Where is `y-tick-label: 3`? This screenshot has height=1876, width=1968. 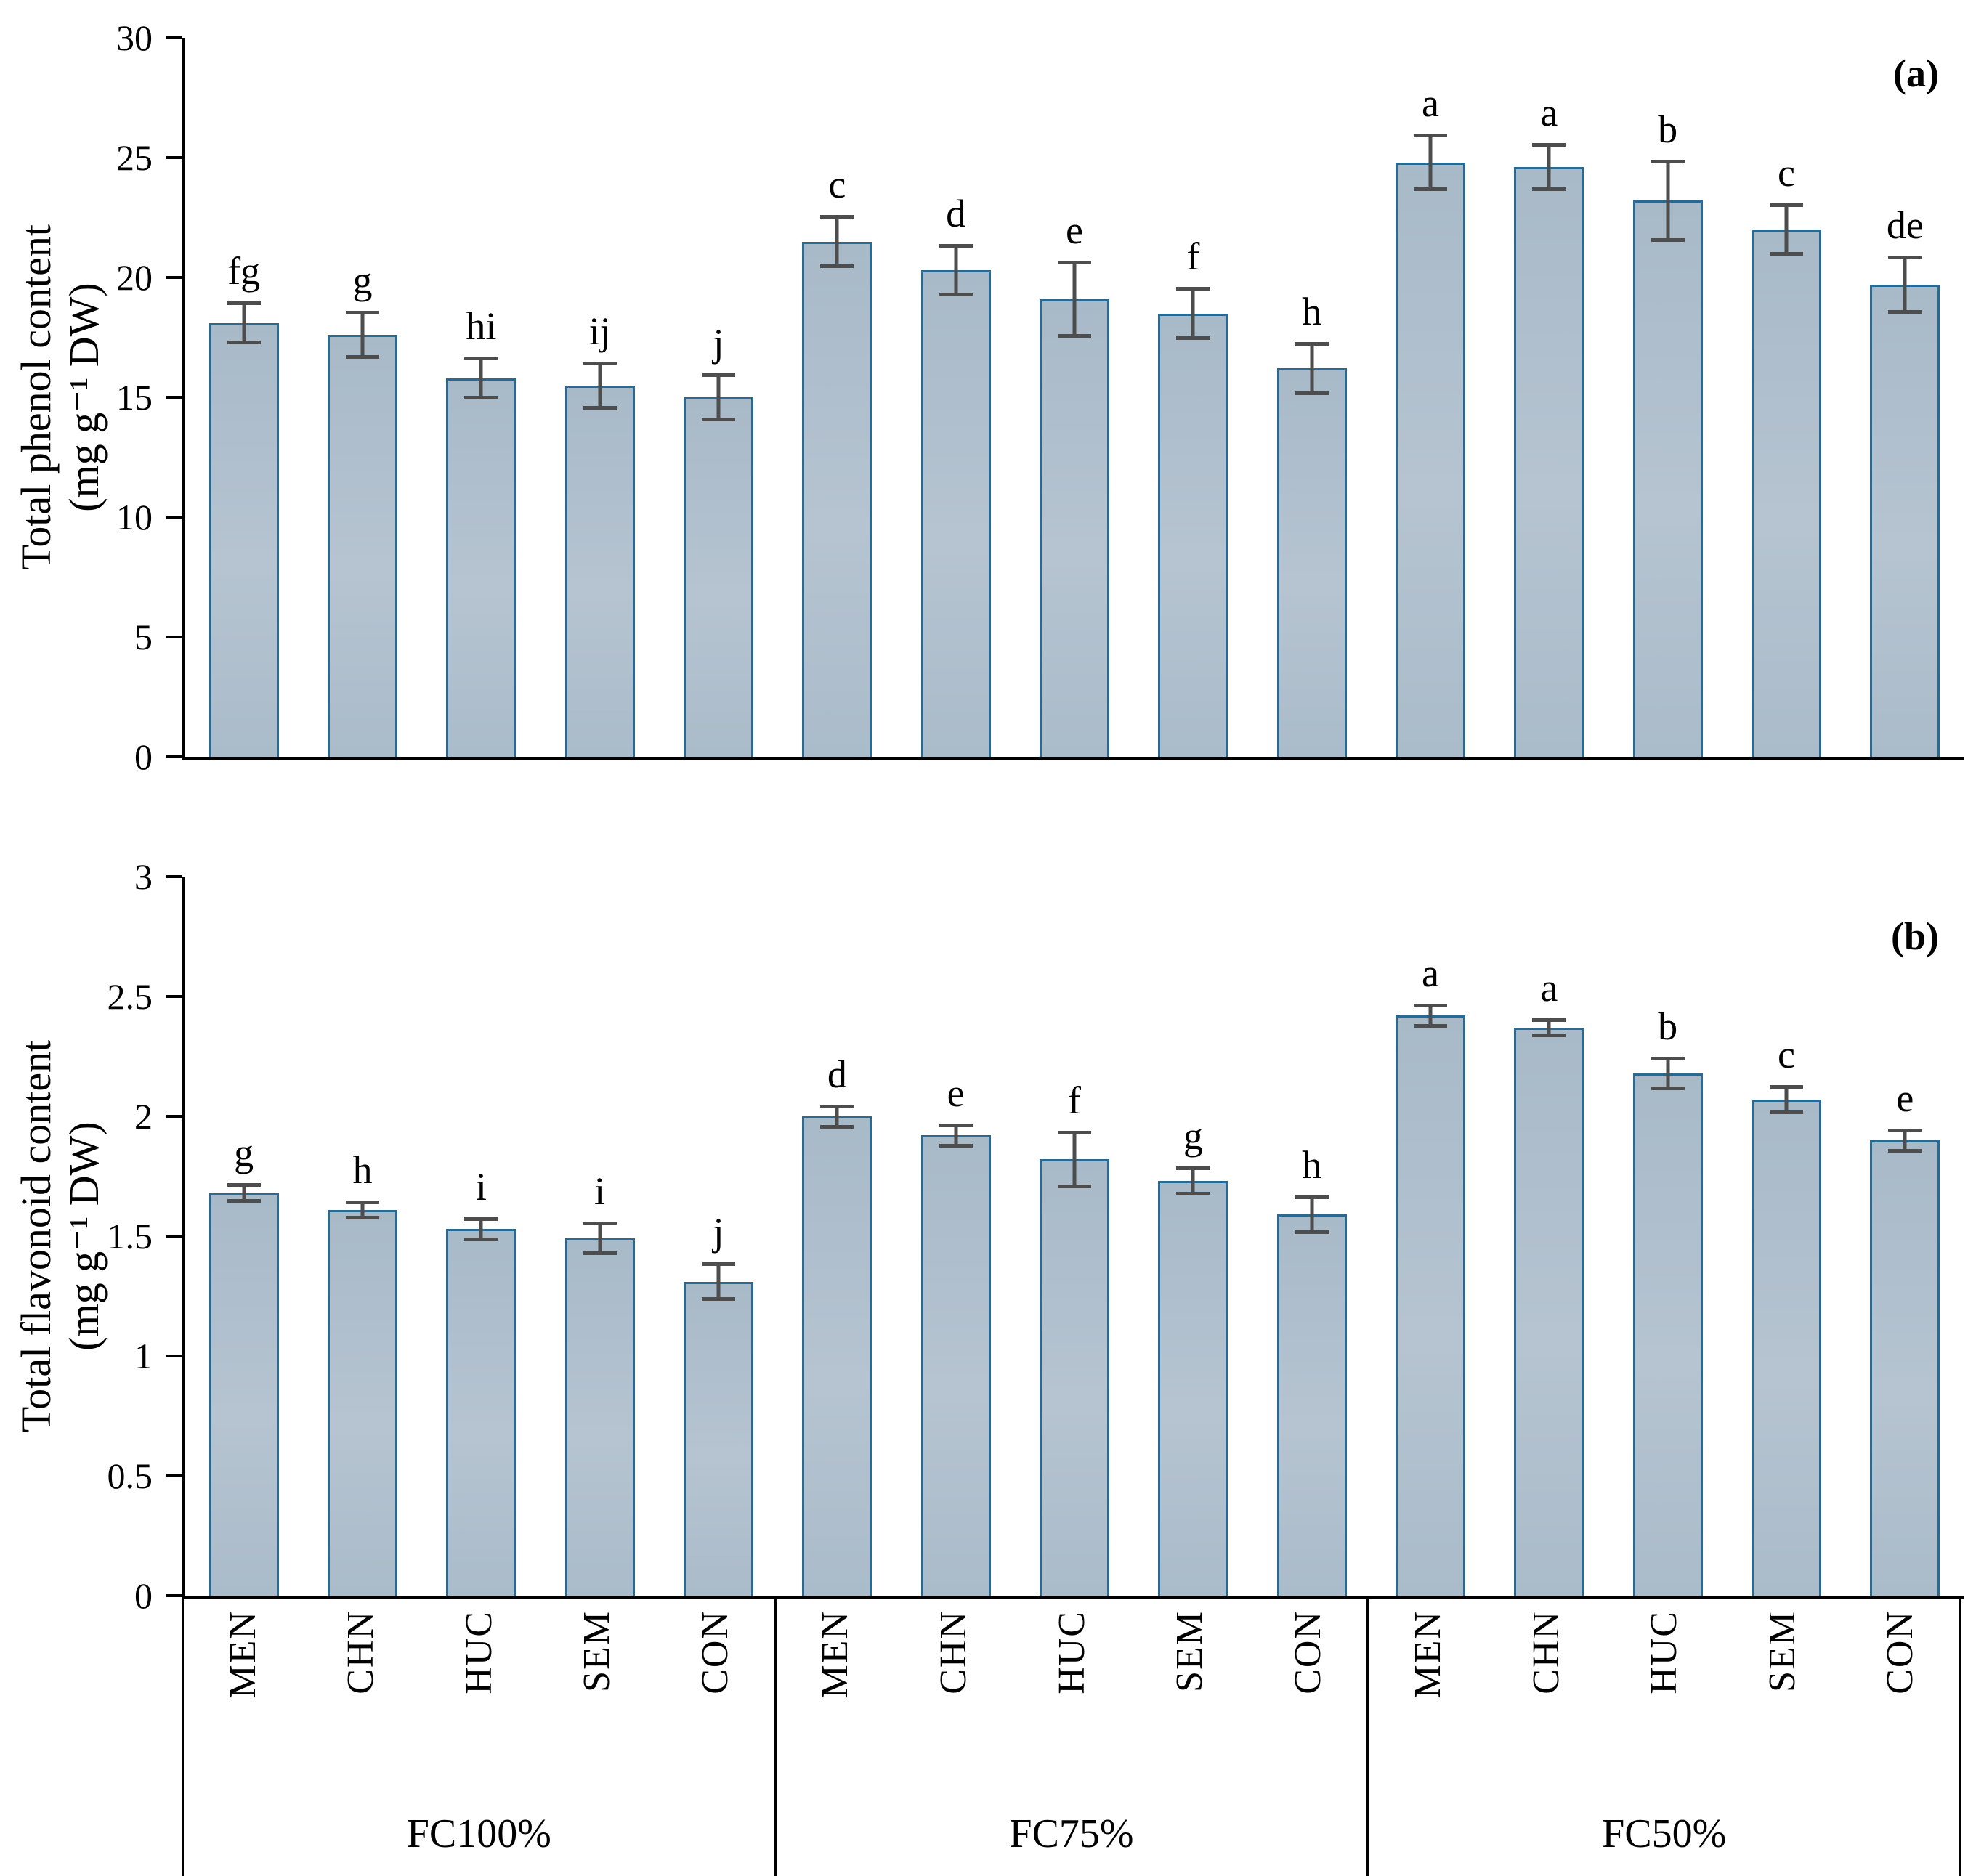
y-tick-label: 3 is located at coordinates (143, 876).